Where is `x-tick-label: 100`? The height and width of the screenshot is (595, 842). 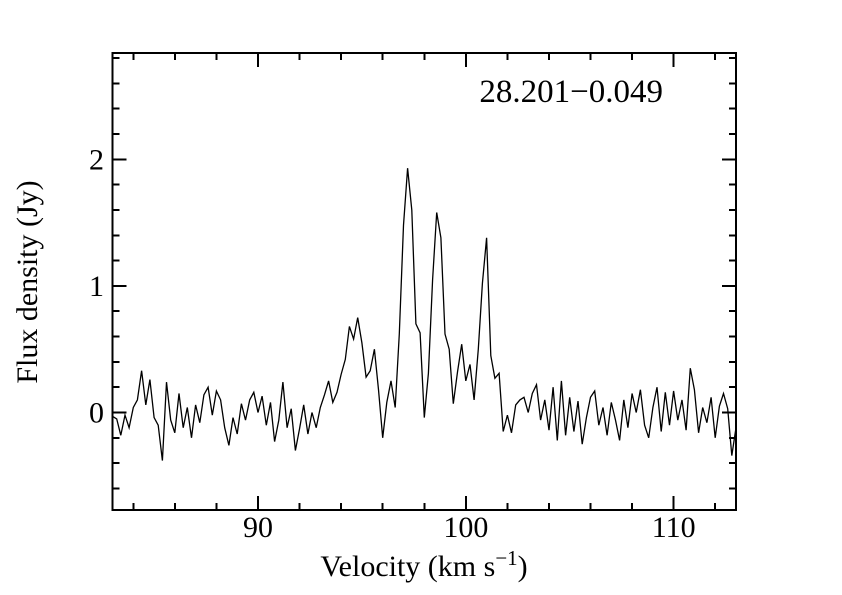 x-tick-label: 100 is located at coordinates (465, 527).